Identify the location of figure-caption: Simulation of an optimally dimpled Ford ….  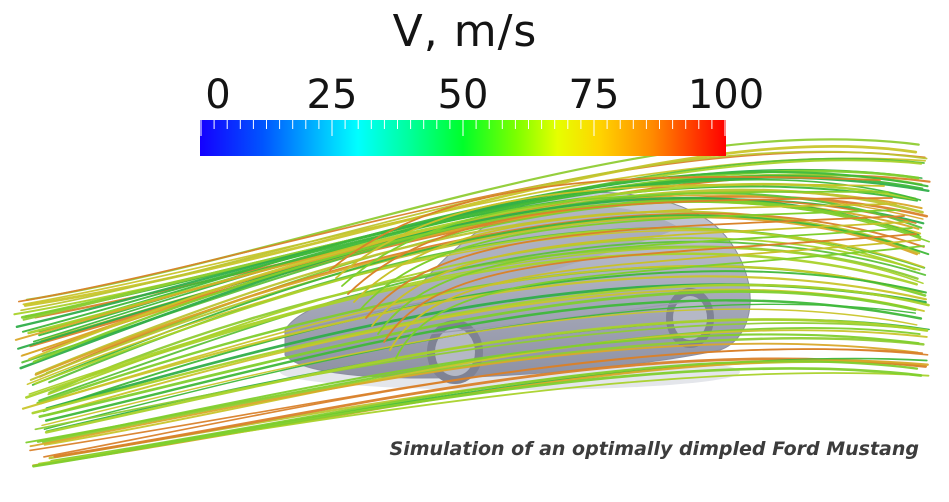
(654, 449).